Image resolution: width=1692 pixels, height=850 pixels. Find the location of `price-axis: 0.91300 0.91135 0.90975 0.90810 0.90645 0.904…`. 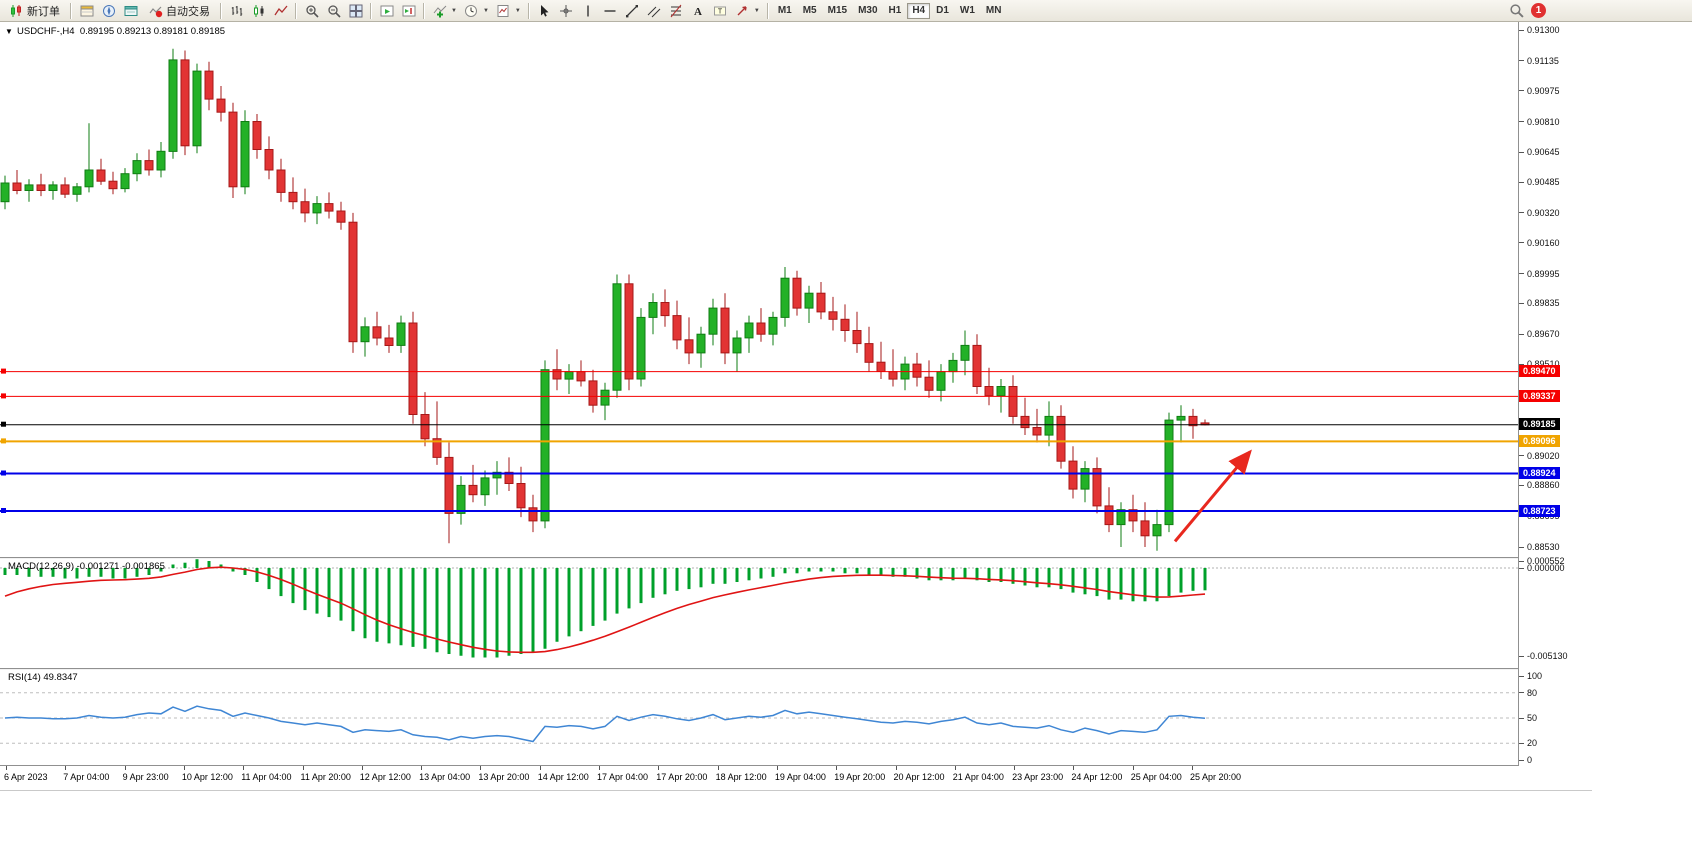

price-axis: 0.91300 0.91135 0.90975 0.90810 0.90645 0.904… is located at coordinates (1555, 394).